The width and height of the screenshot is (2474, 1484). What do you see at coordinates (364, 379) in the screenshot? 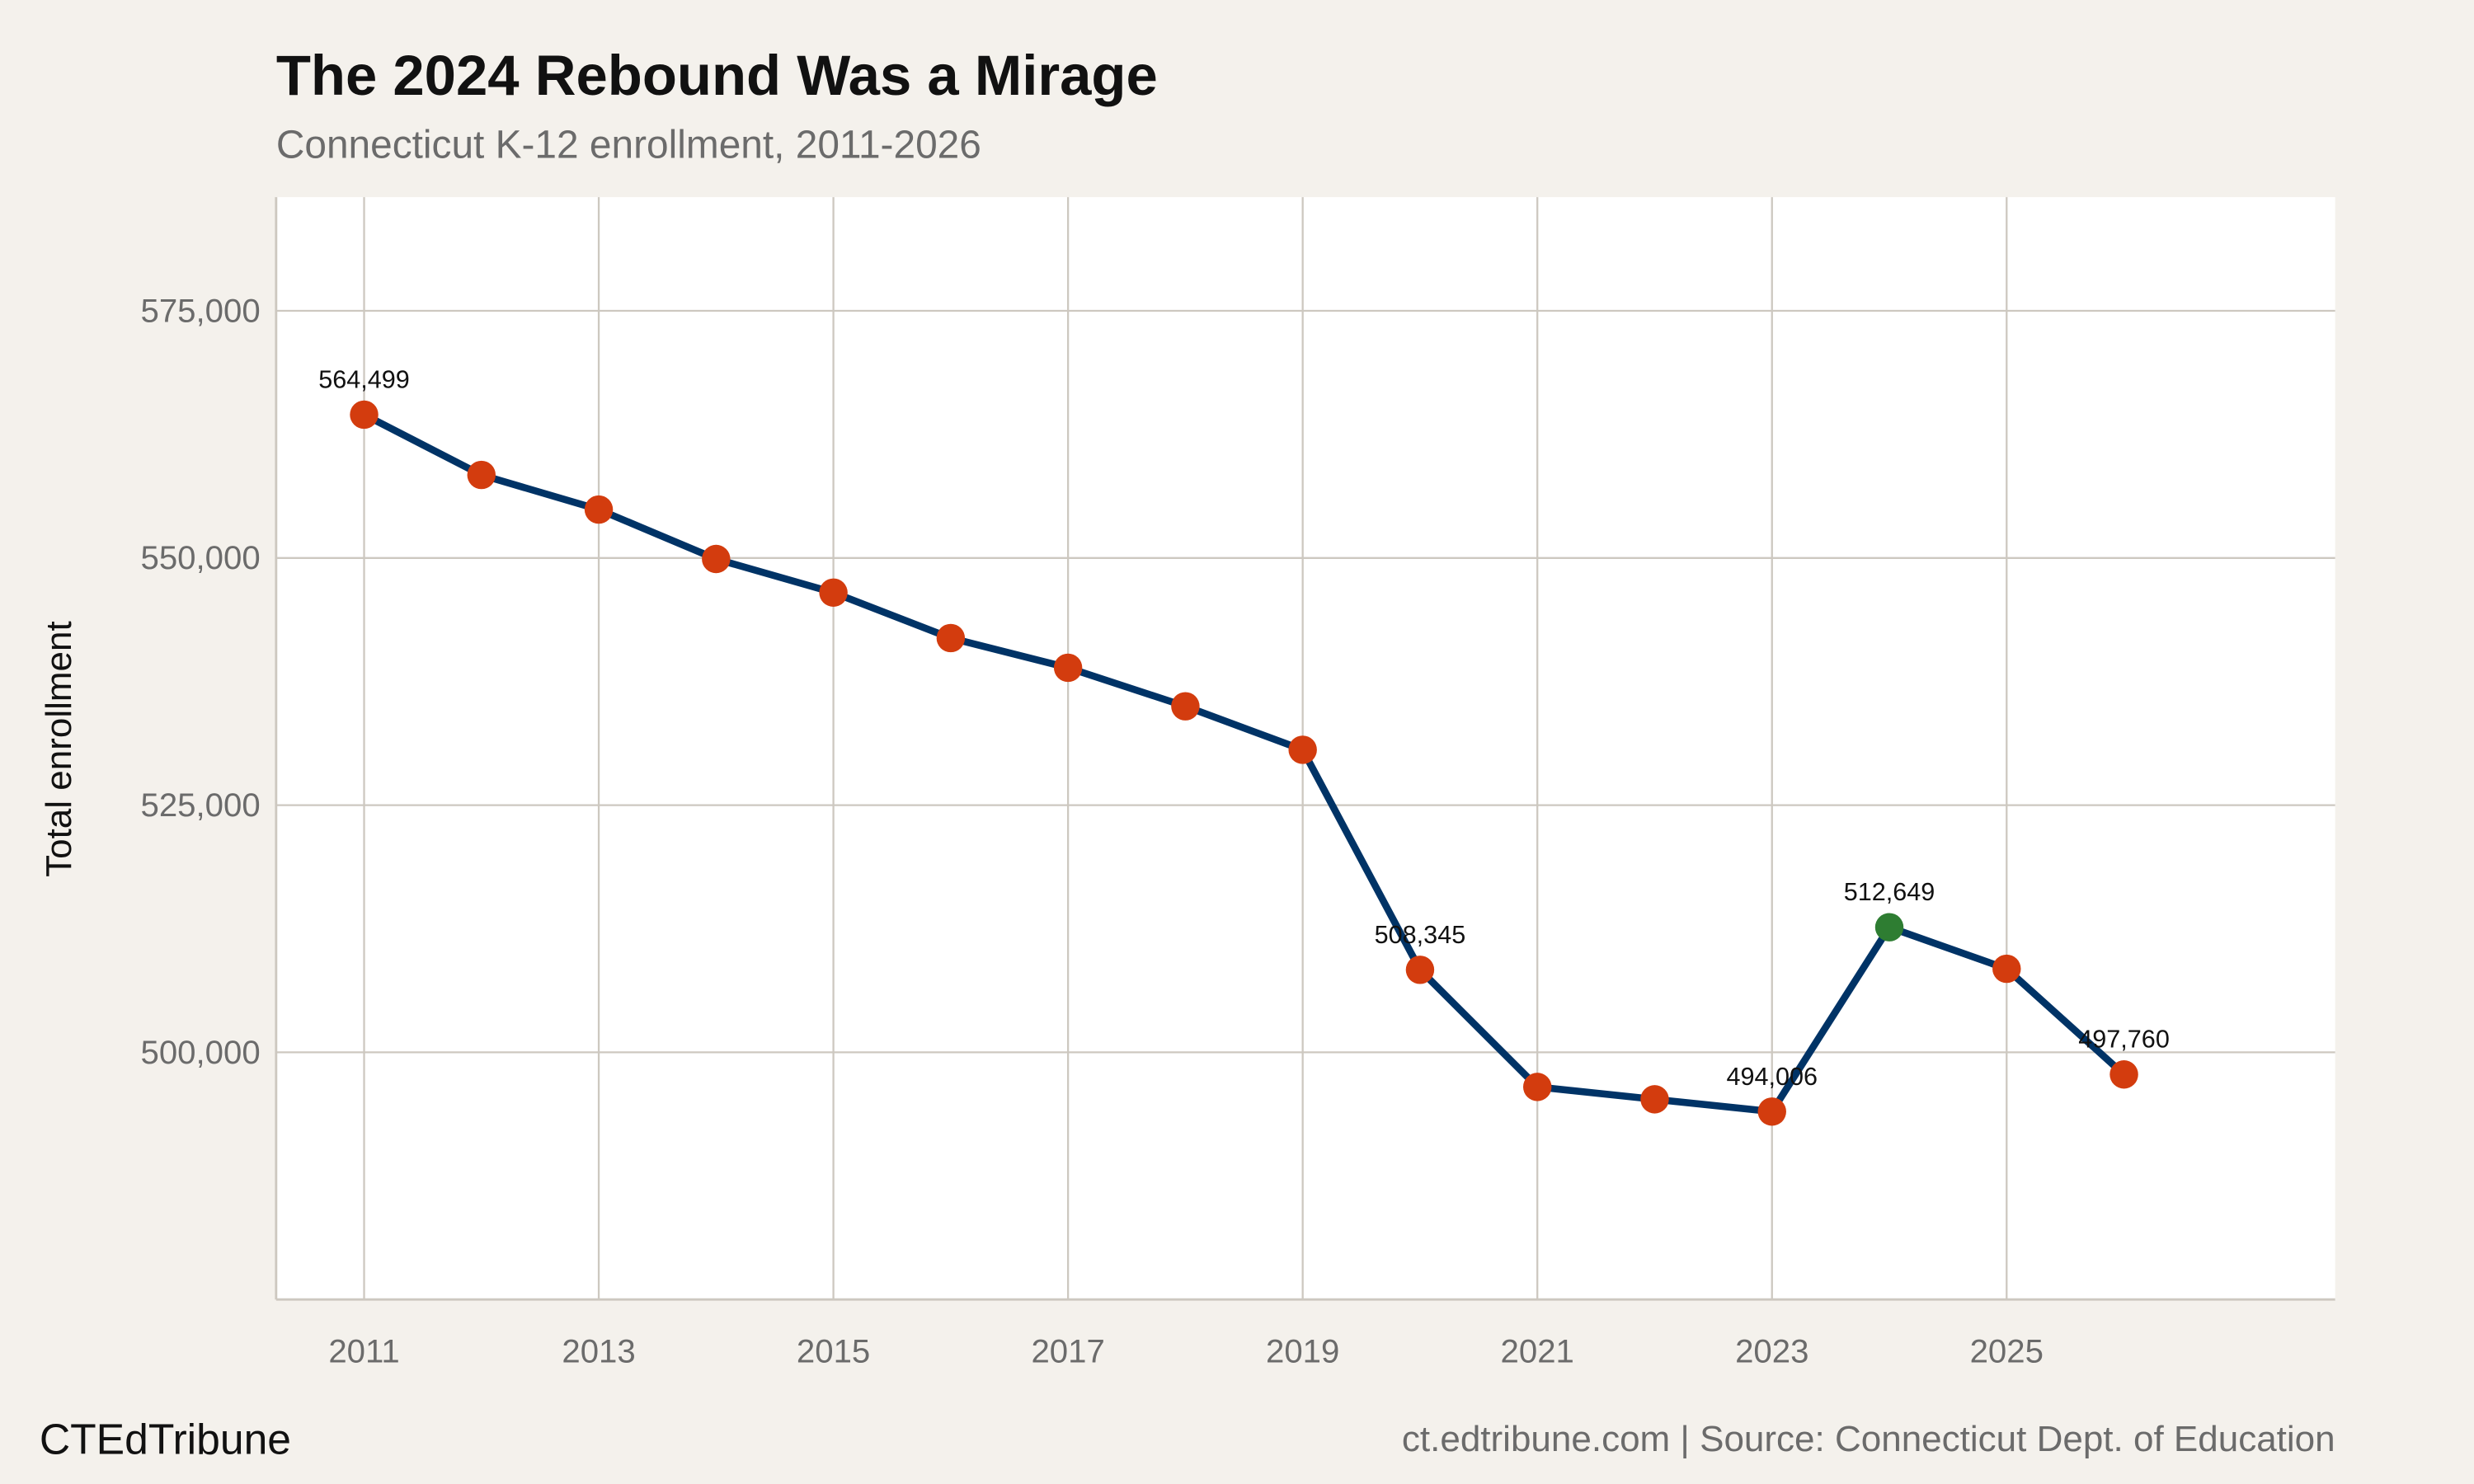
I see `data-label-2011: 564,499` at bounding box center [364, 379].